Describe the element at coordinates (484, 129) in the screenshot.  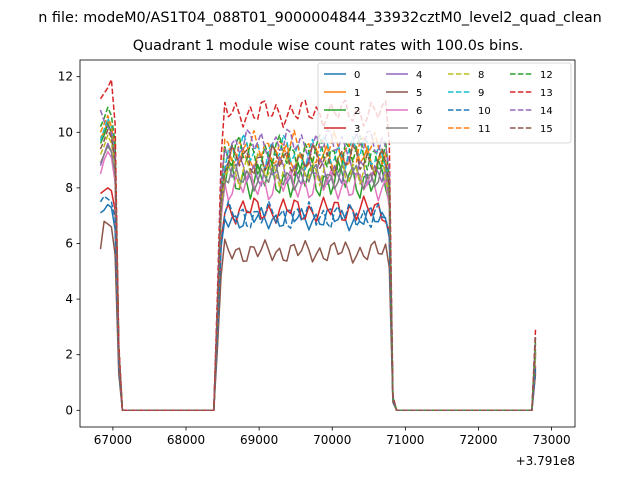
I see `legend-label-11: 11` at that location.